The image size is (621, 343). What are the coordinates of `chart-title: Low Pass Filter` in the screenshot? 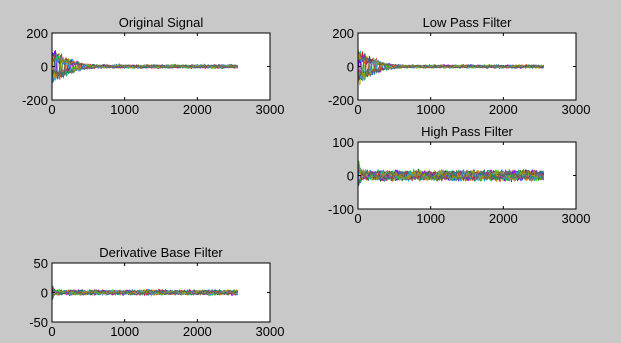 It's located at (468, 22).